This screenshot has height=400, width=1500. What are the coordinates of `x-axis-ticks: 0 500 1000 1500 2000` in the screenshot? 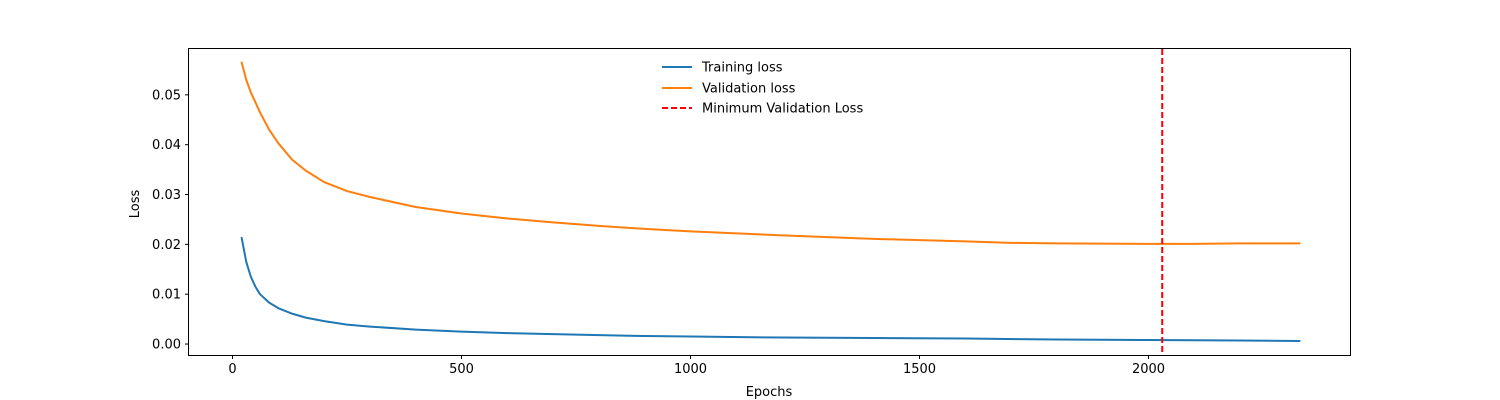 It's located at (696, 366).